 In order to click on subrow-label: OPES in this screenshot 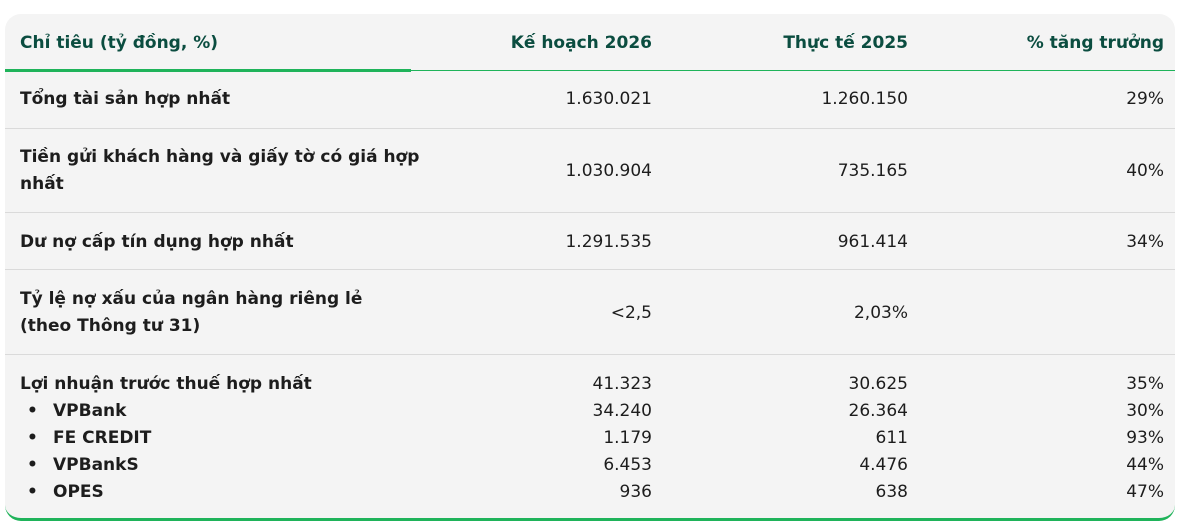, I will do `click(78, 492)`.